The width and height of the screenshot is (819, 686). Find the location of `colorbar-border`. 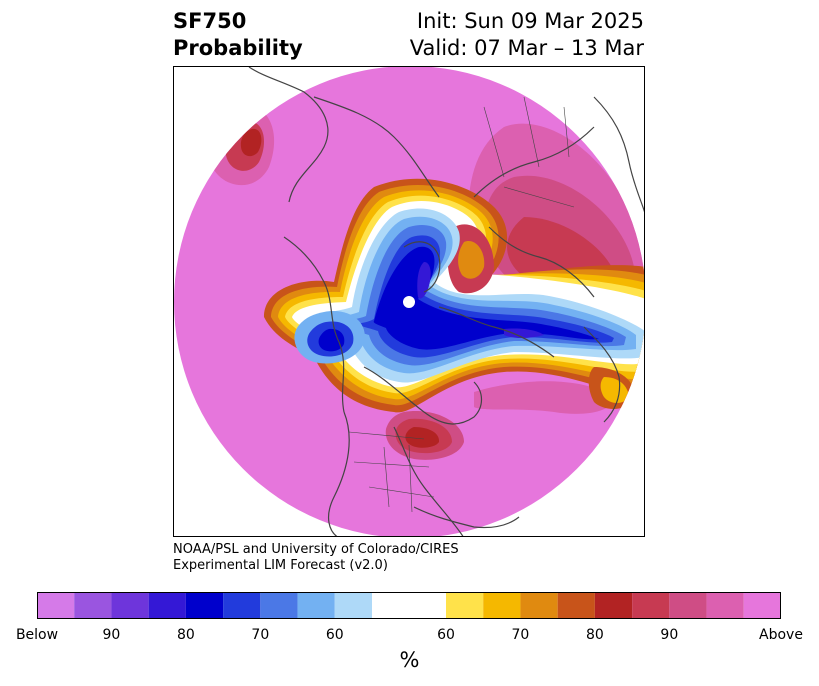

colorbar-border is located at coordinates (409, 605).